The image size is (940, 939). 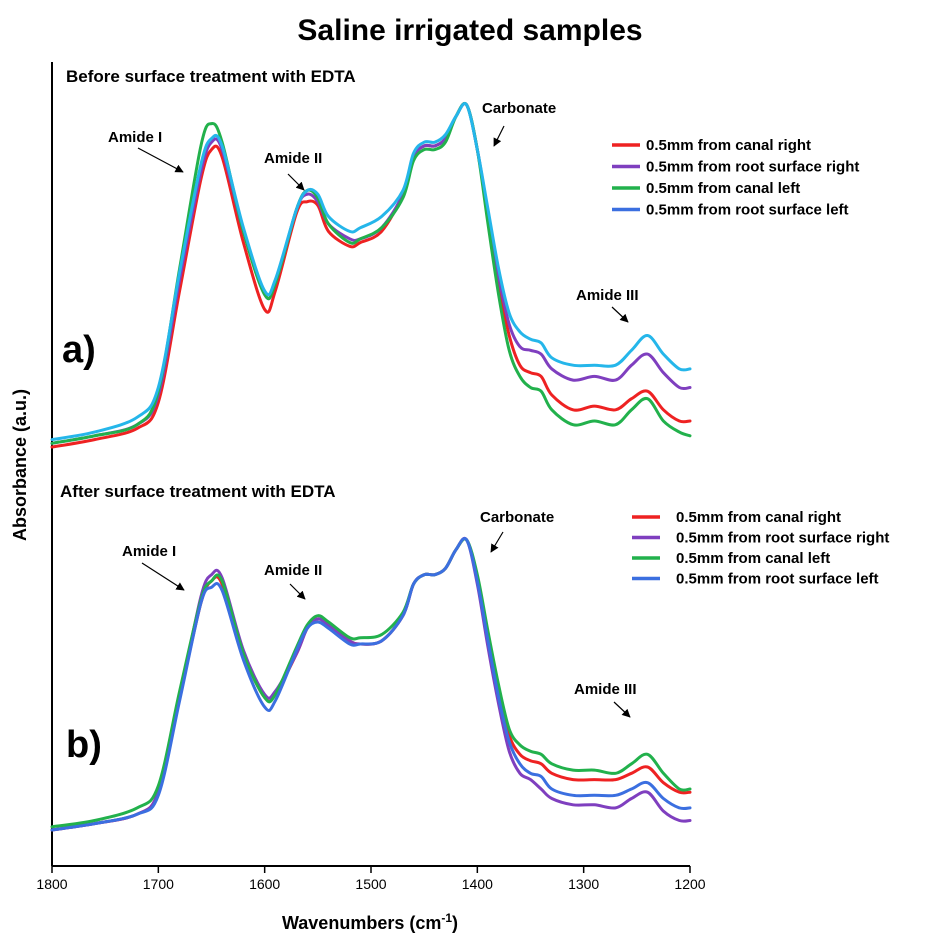 What do you see at coordinates (620, 314) in the screenshot?
I see `panel-a-arrow-amide-iii` at bounding box center [620, 314].